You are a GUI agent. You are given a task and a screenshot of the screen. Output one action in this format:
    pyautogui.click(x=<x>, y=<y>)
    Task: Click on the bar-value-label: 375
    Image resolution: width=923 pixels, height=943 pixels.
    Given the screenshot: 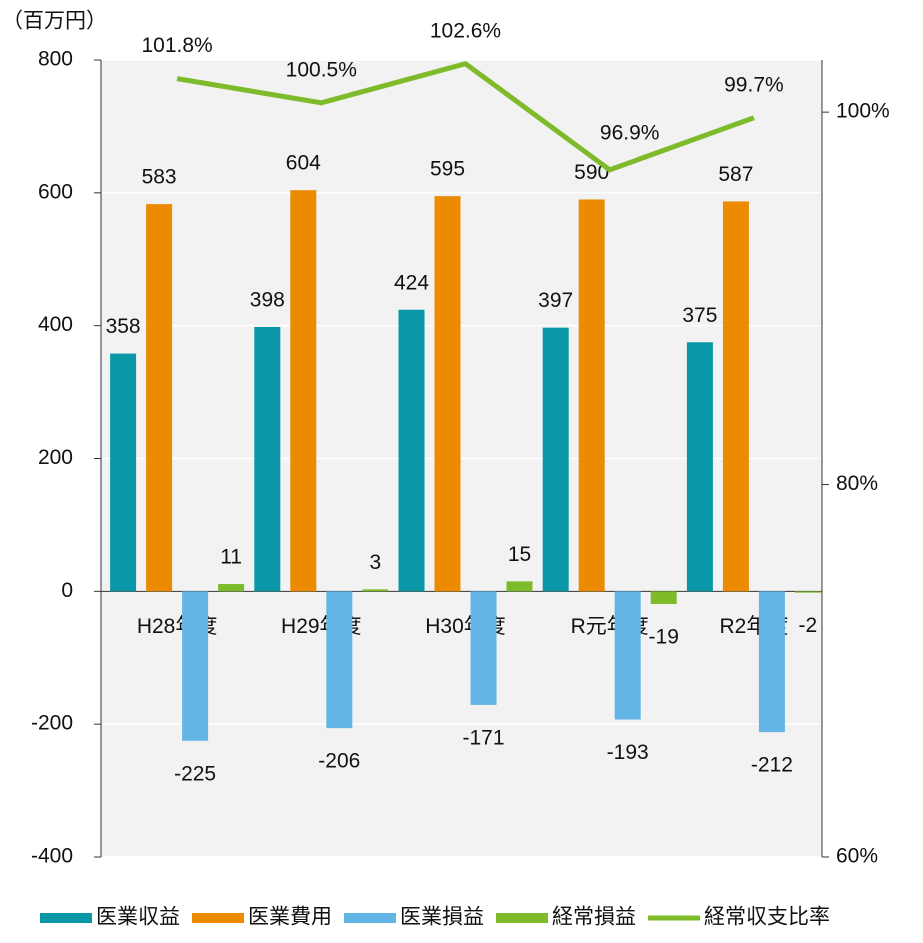 What is the action you would take?
    pyautogui.click(x=699, y=315)
    